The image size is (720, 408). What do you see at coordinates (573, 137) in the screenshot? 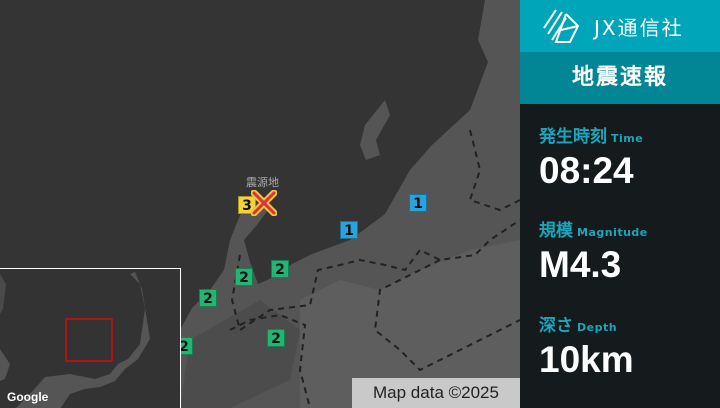
I see `time-label: 発生時刻` at bounding box center [573, 137].